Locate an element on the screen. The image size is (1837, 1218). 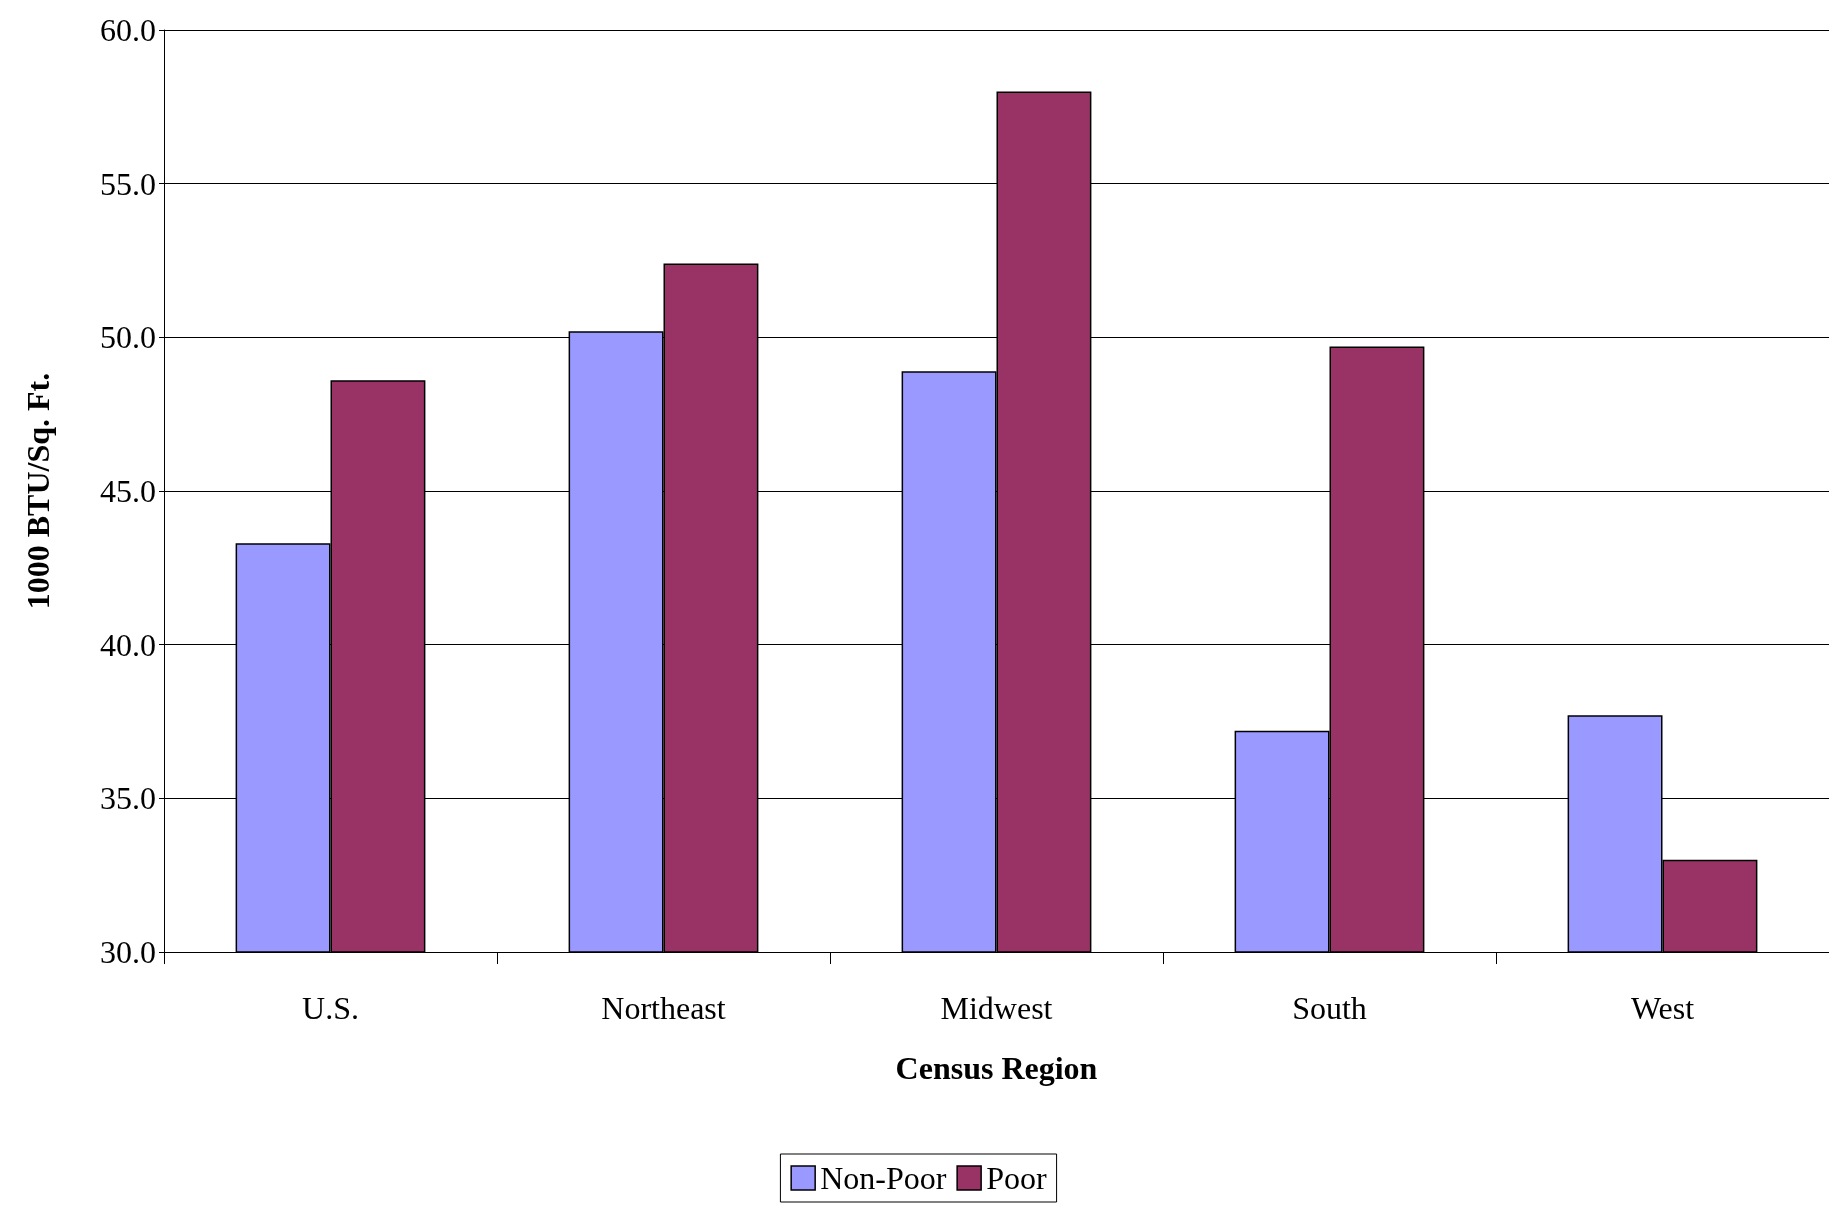
x-tick-label: Midwest is located at coordinates (996, 1008).